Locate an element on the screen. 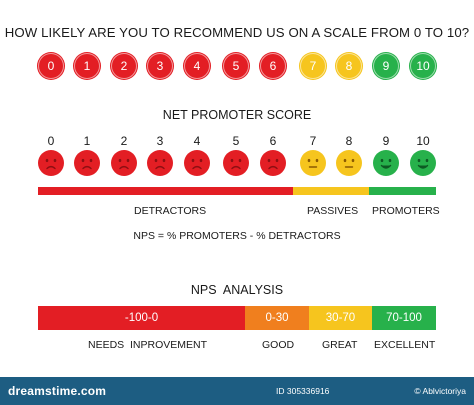  segment-range: 30-70 is located at coordinates (340, 318).